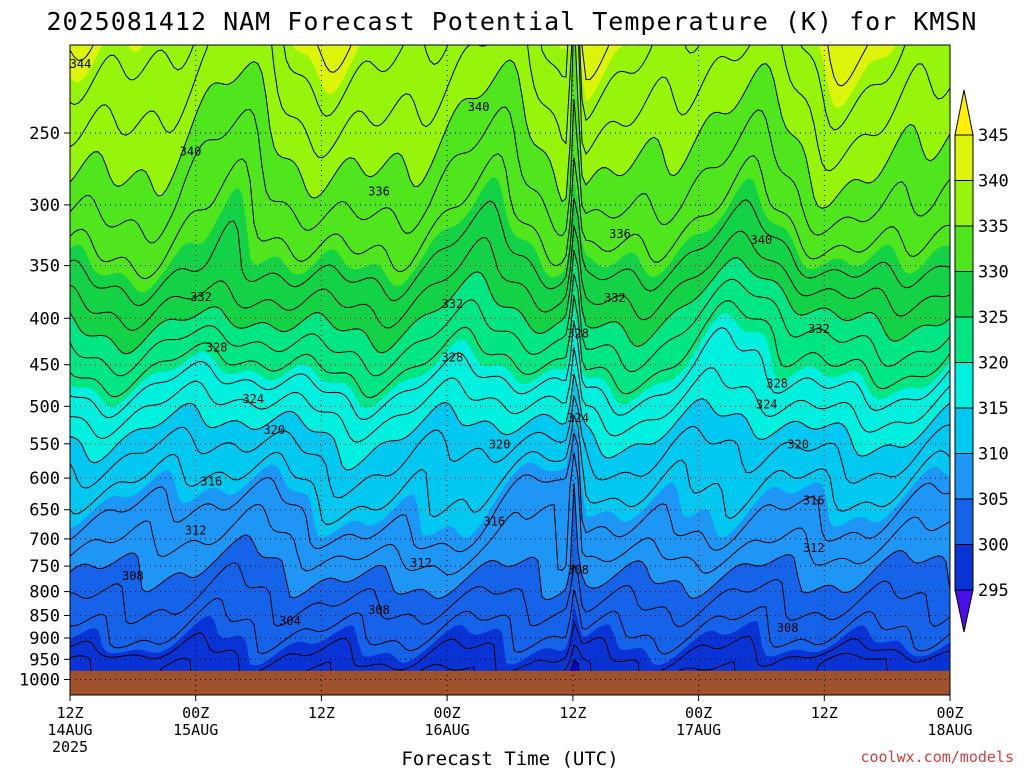 The height and width of the screenshot is (768, 1024). What do you see at coordinates (993, 273) in the screenshot?
I see `colorbar-label: 330` at bounding box center [993, 273].